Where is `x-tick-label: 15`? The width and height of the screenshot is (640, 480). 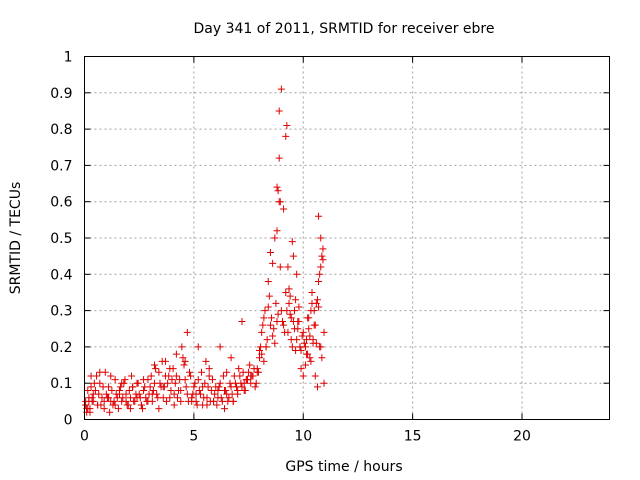
x-tick-label: 15 is located at coordinates (413, 437).